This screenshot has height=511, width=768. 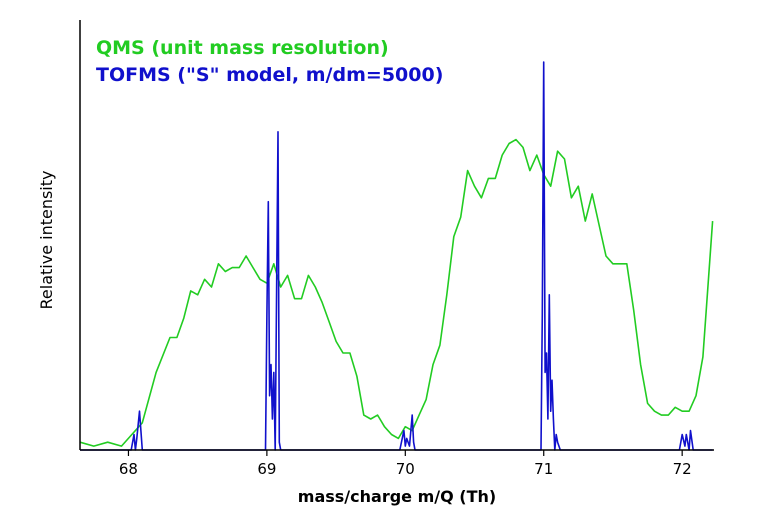 What do you see at coordinates (46, 240) in the screenshot?
I see `y-axis-label: Relative intensity` at bounding box center [46, 240].